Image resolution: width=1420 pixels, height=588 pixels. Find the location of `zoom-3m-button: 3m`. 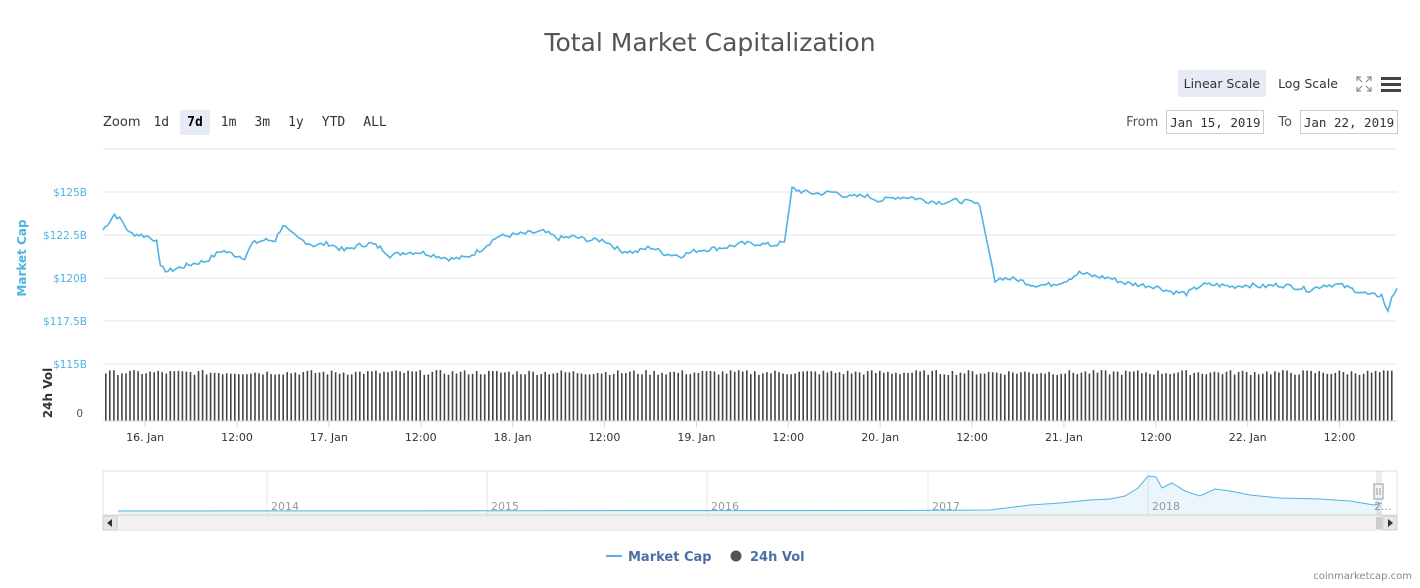

zoom-3m-button: 3m is located at coordinates (262, 122).